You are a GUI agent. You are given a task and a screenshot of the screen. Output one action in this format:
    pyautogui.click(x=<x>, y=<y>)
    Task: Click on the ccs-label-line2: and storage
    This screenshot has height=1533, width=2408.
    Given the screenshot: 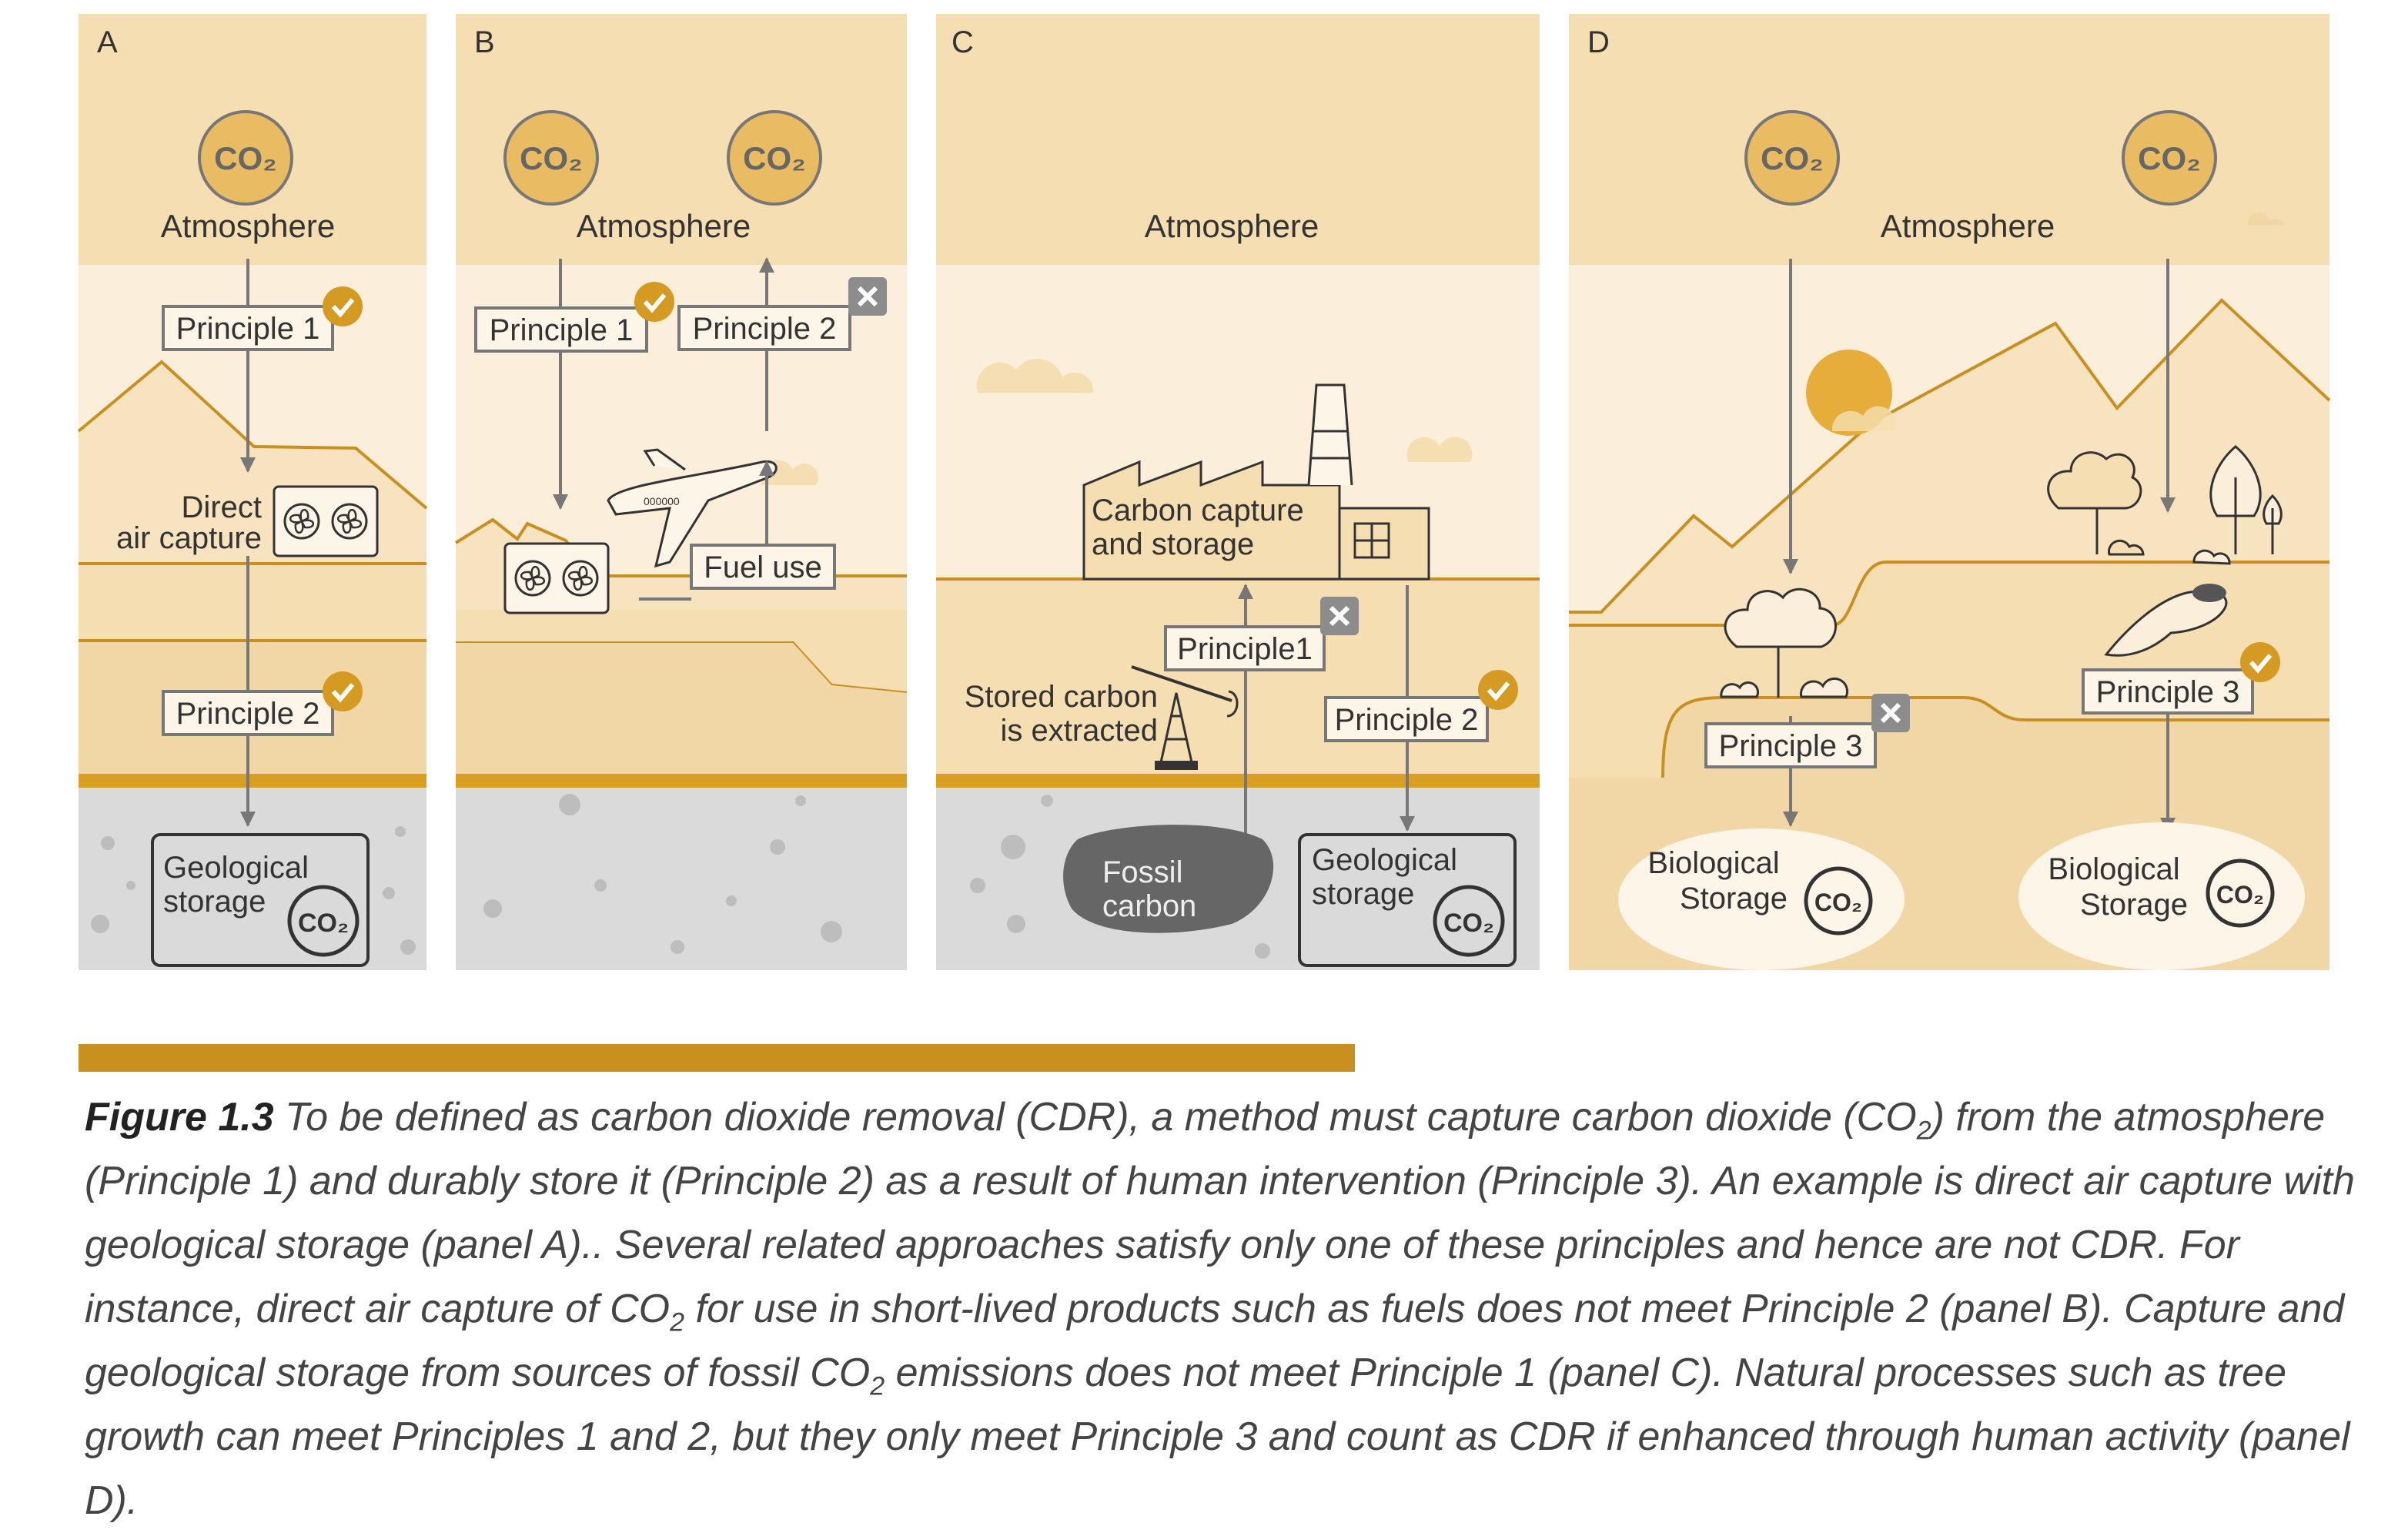 What is the action you would take?
    pyautogui.click(x=1173, y=544)
    